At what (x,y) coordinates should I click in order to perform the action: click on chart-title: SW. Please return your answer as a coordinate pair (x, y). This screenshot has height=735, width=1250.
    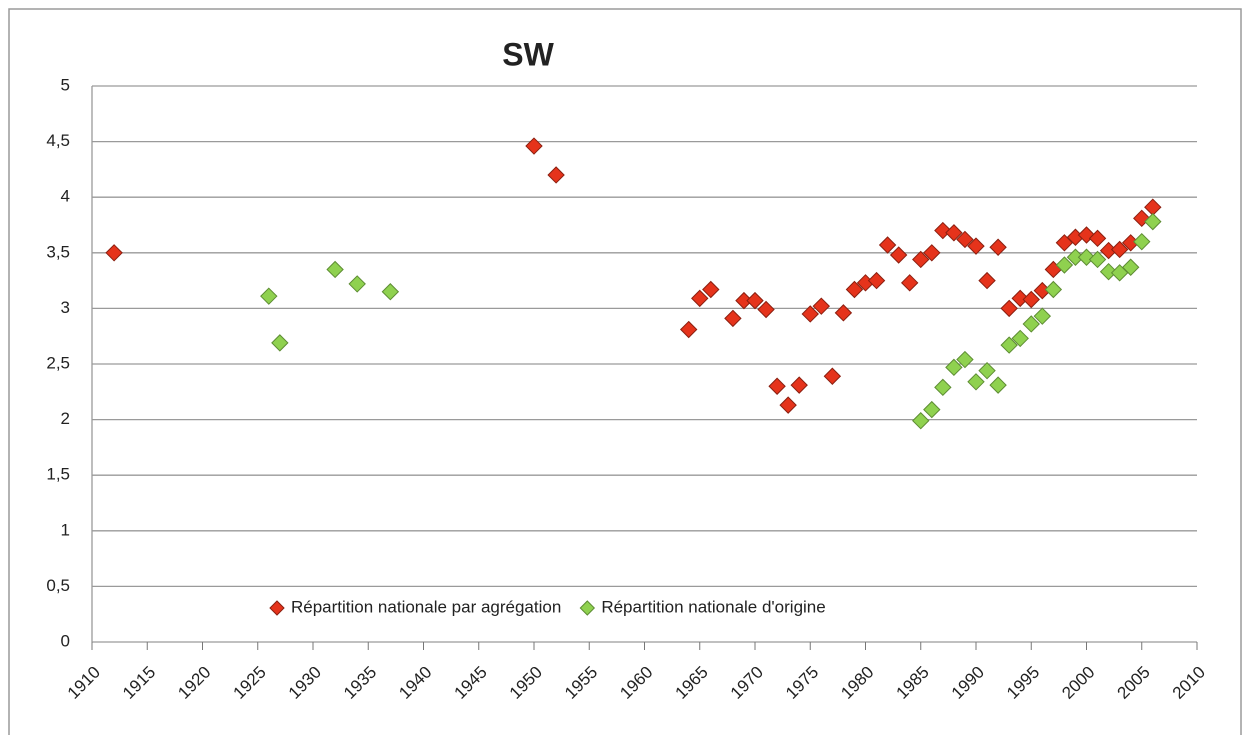
    Looking at the image, I should click on (528, 54).